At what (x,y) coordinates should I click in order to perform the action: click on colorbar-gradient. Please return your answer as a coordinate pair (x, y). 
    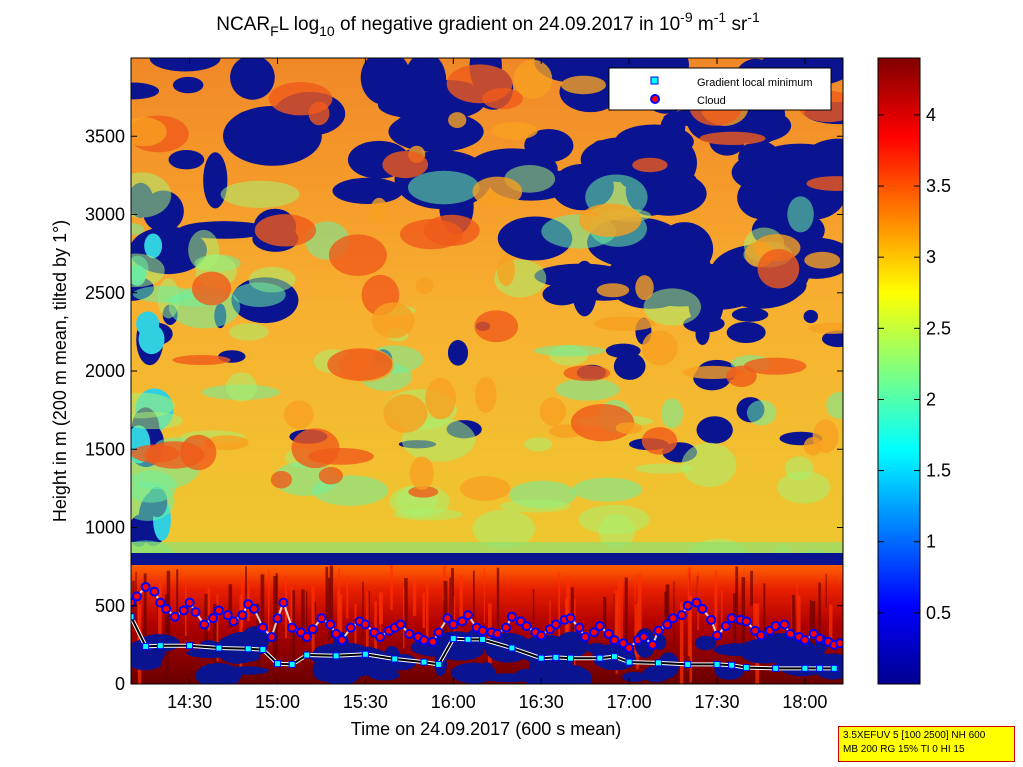
    Looking at the image, I should click on (899, 371).